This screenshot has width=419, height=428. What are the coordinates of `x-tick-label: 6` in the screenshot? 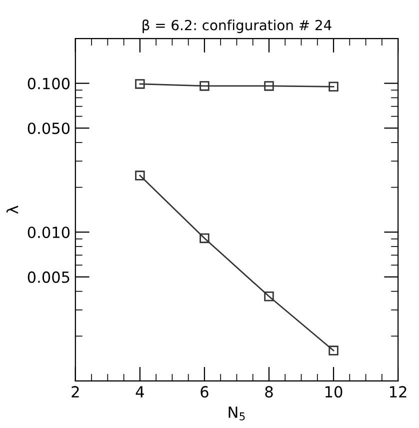 It's located at (204, 392).